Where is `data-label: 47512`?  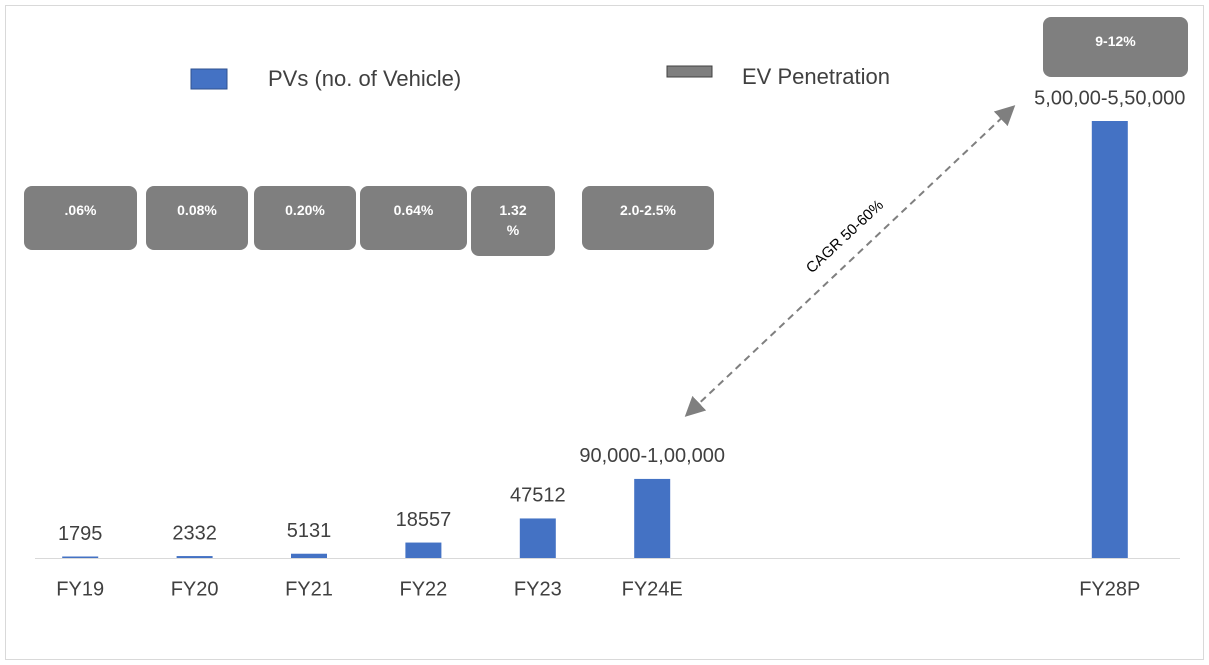 data-label: 47512 is located at coordinates (538, 496).